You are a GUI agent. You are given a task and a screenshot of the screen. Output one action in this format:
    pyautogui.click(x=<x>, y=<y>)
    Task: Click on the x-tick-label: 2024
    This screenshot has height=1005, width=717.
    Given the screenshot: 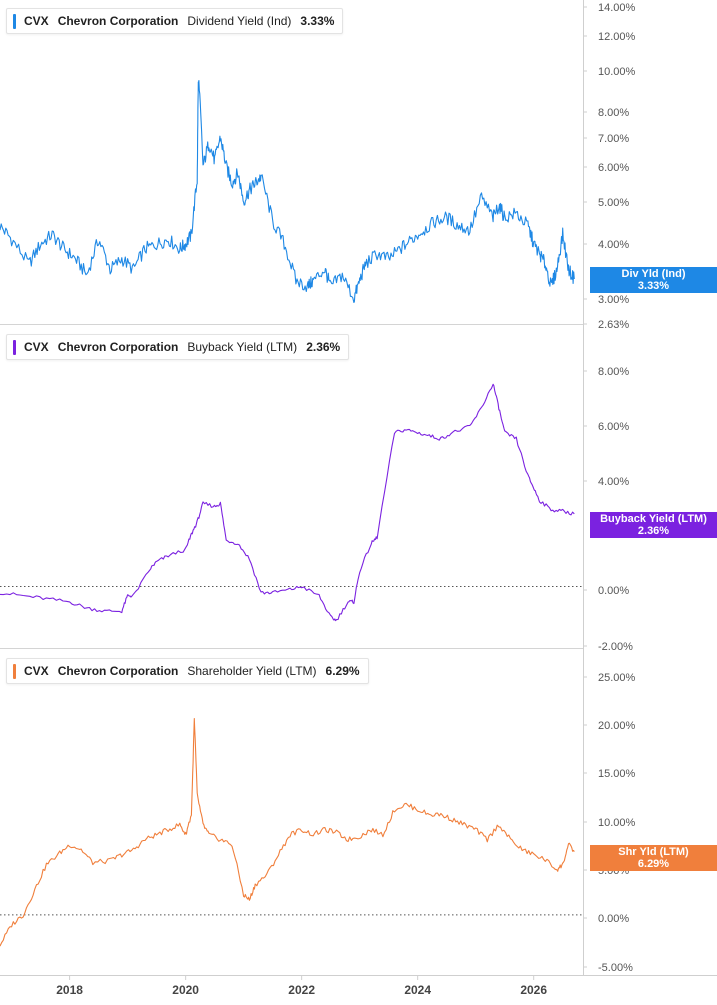 What is the action you would take?
    pyautogui.click(x=417, y=990)
    